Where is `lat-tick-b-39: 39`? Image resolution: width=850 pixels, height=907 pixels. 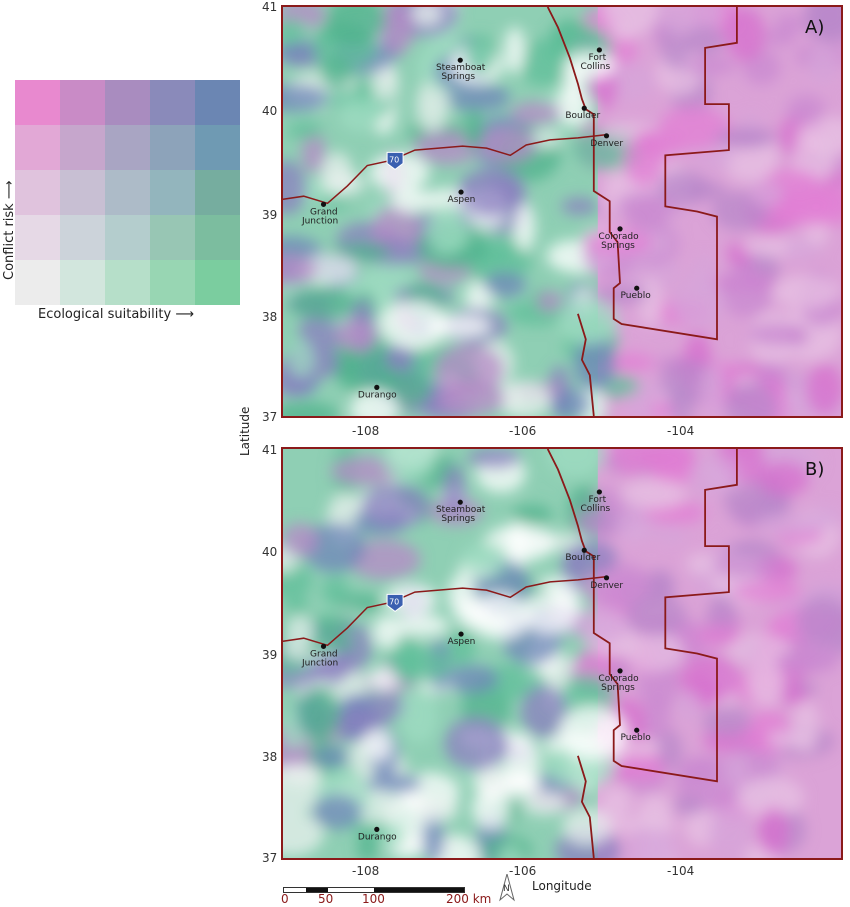 lat-tick-b-39: 39 is located at coordinates (270, 655).